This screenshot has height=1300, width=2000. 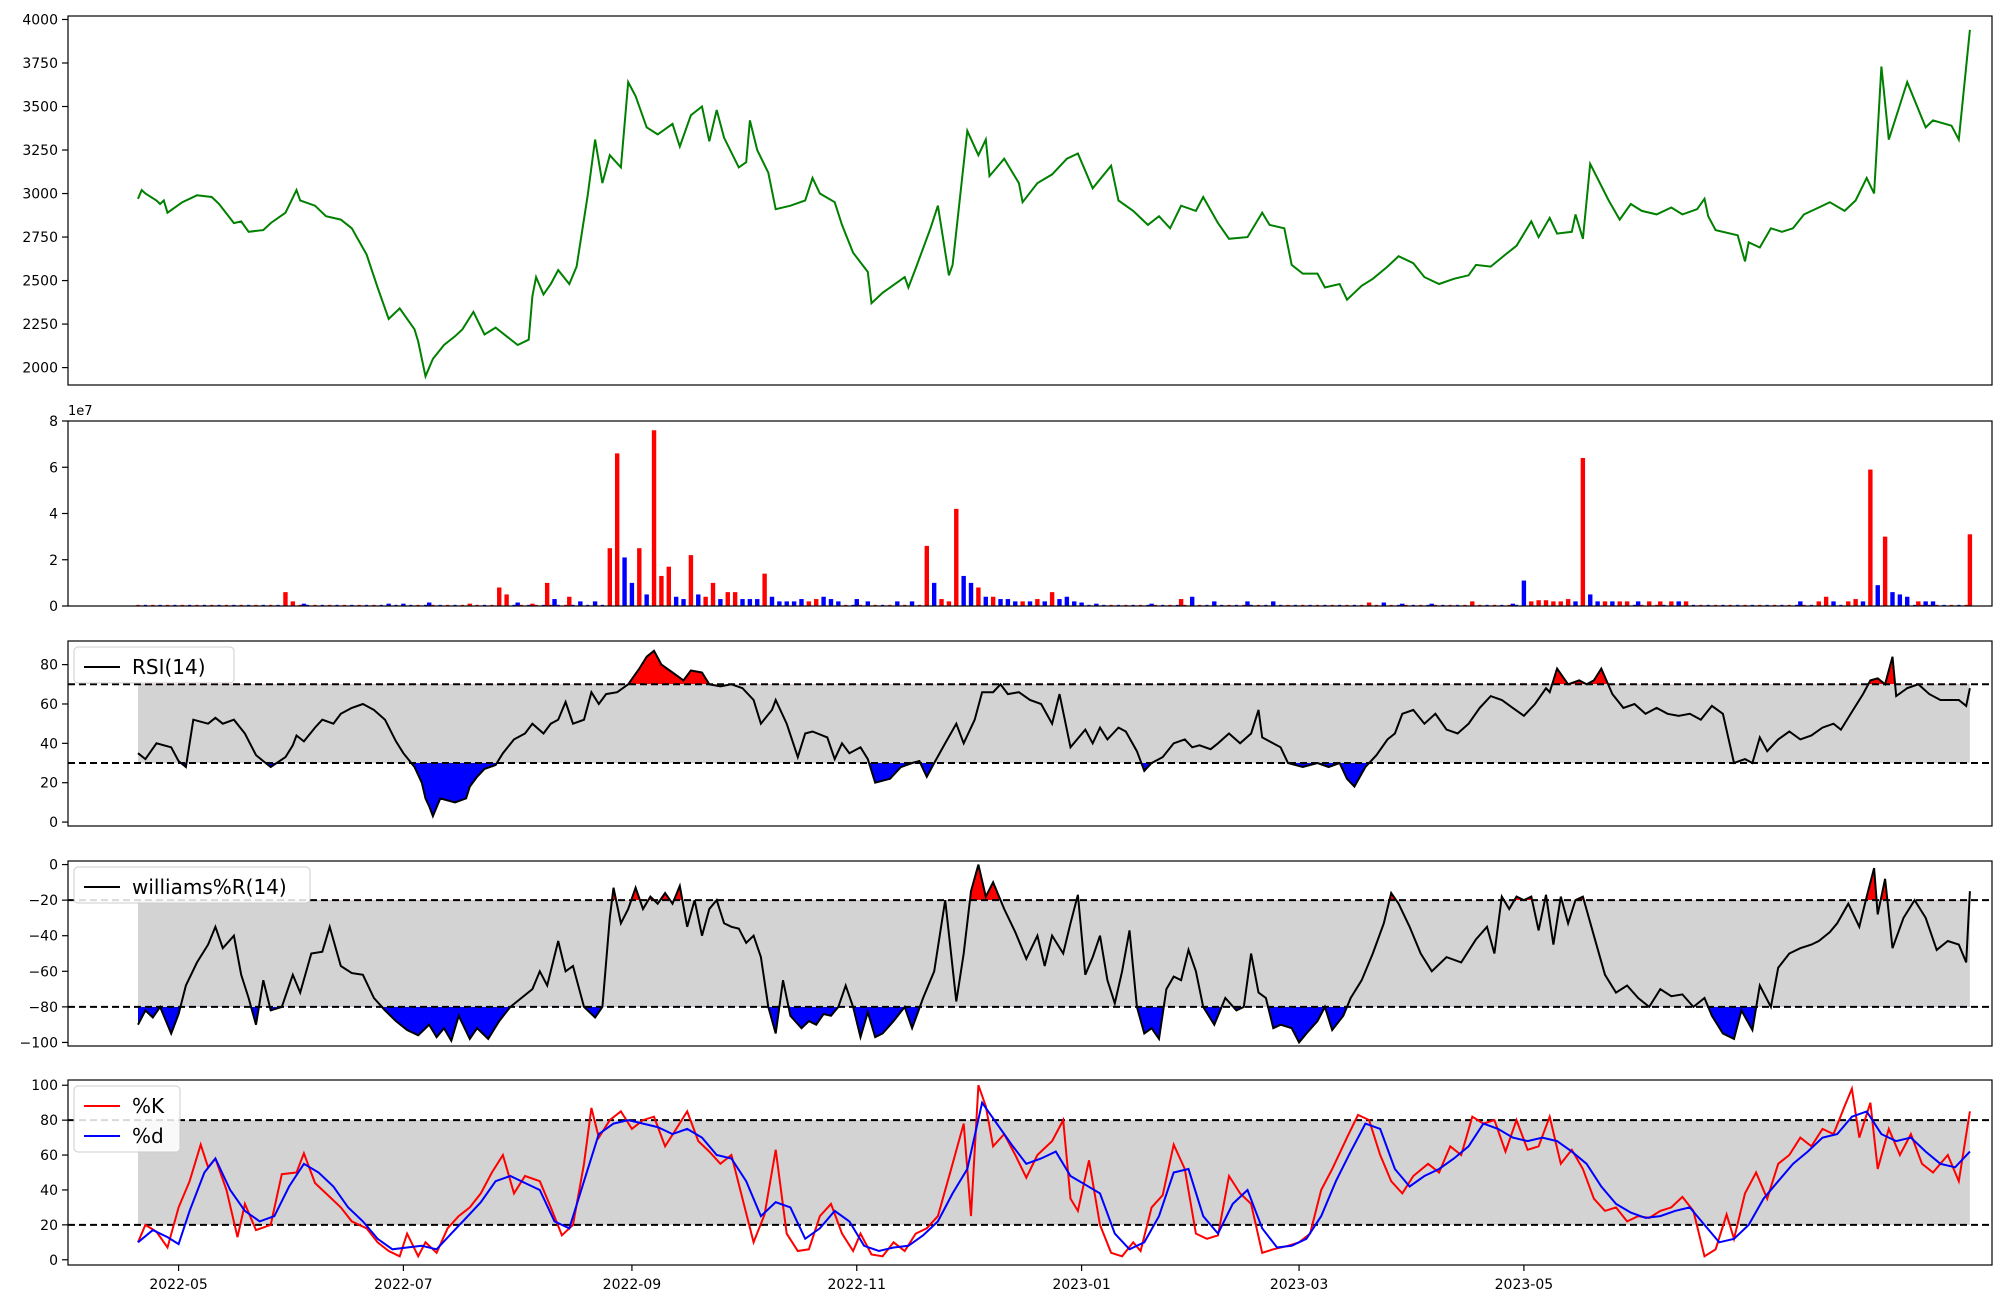 I want to click on price-ytick-label: 2250, so click(x=40, y=325).